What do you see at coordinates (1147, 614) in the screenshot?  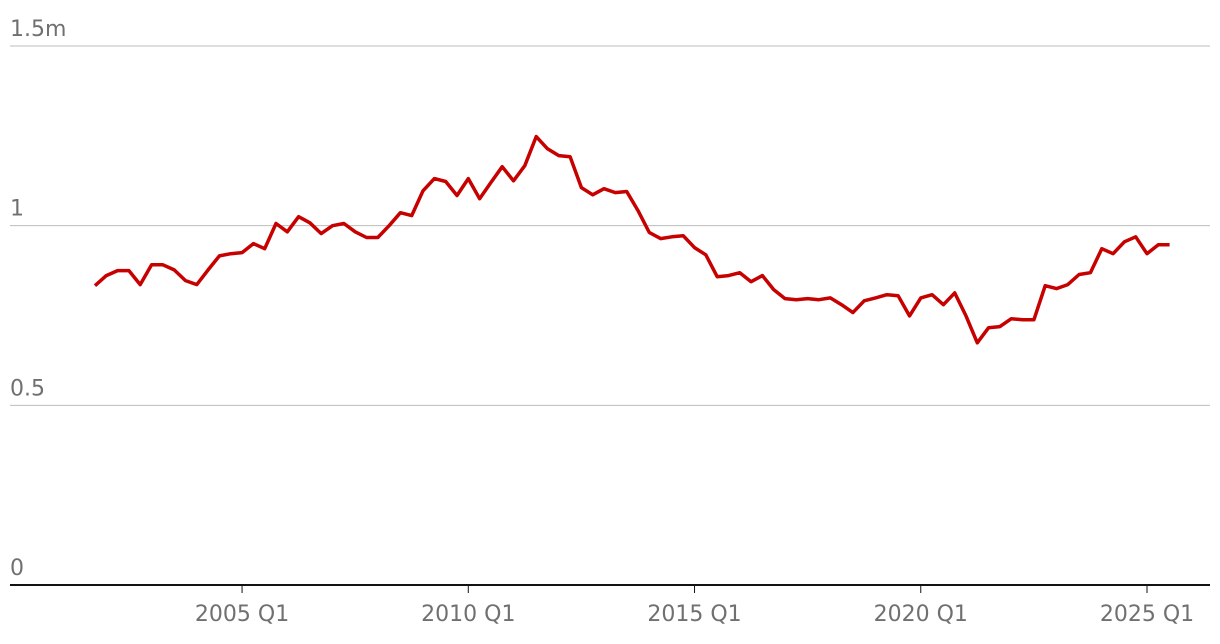 I see `x-tick-label: 2025 Q1` at bounding box center [1147, 614].